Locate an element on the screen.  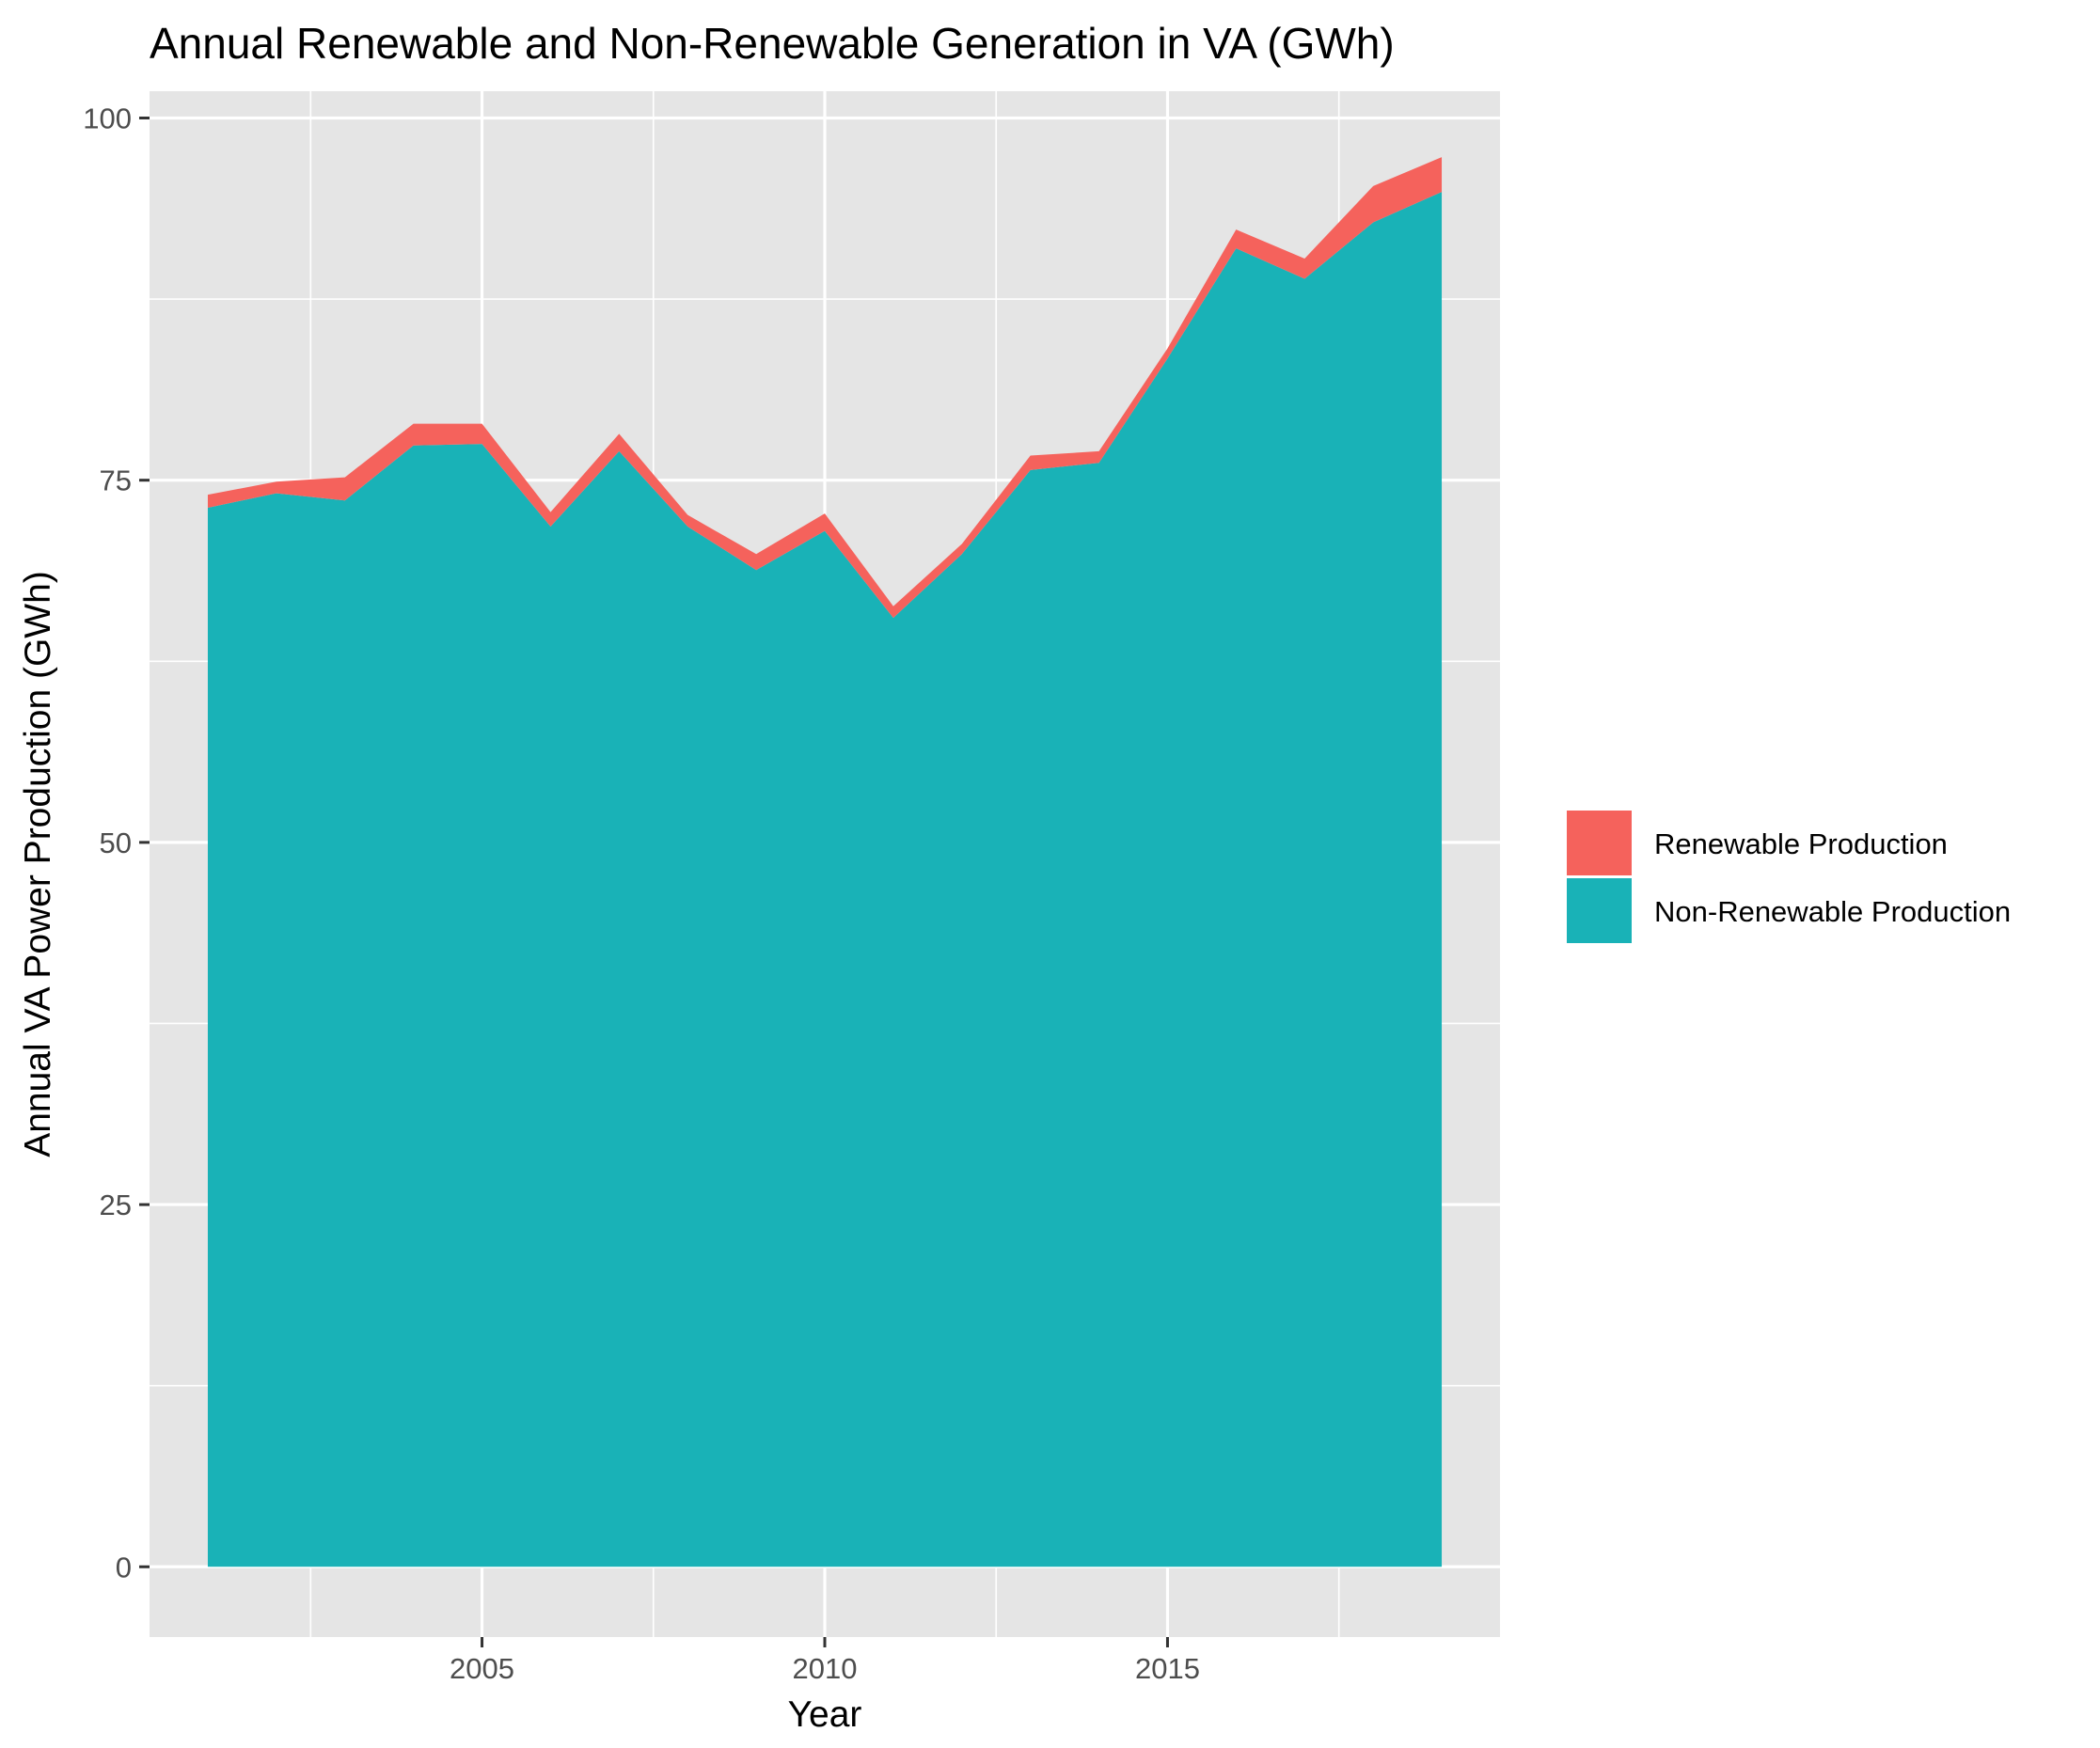
y-tick-label: 50 is located at coordinates (116, 843).